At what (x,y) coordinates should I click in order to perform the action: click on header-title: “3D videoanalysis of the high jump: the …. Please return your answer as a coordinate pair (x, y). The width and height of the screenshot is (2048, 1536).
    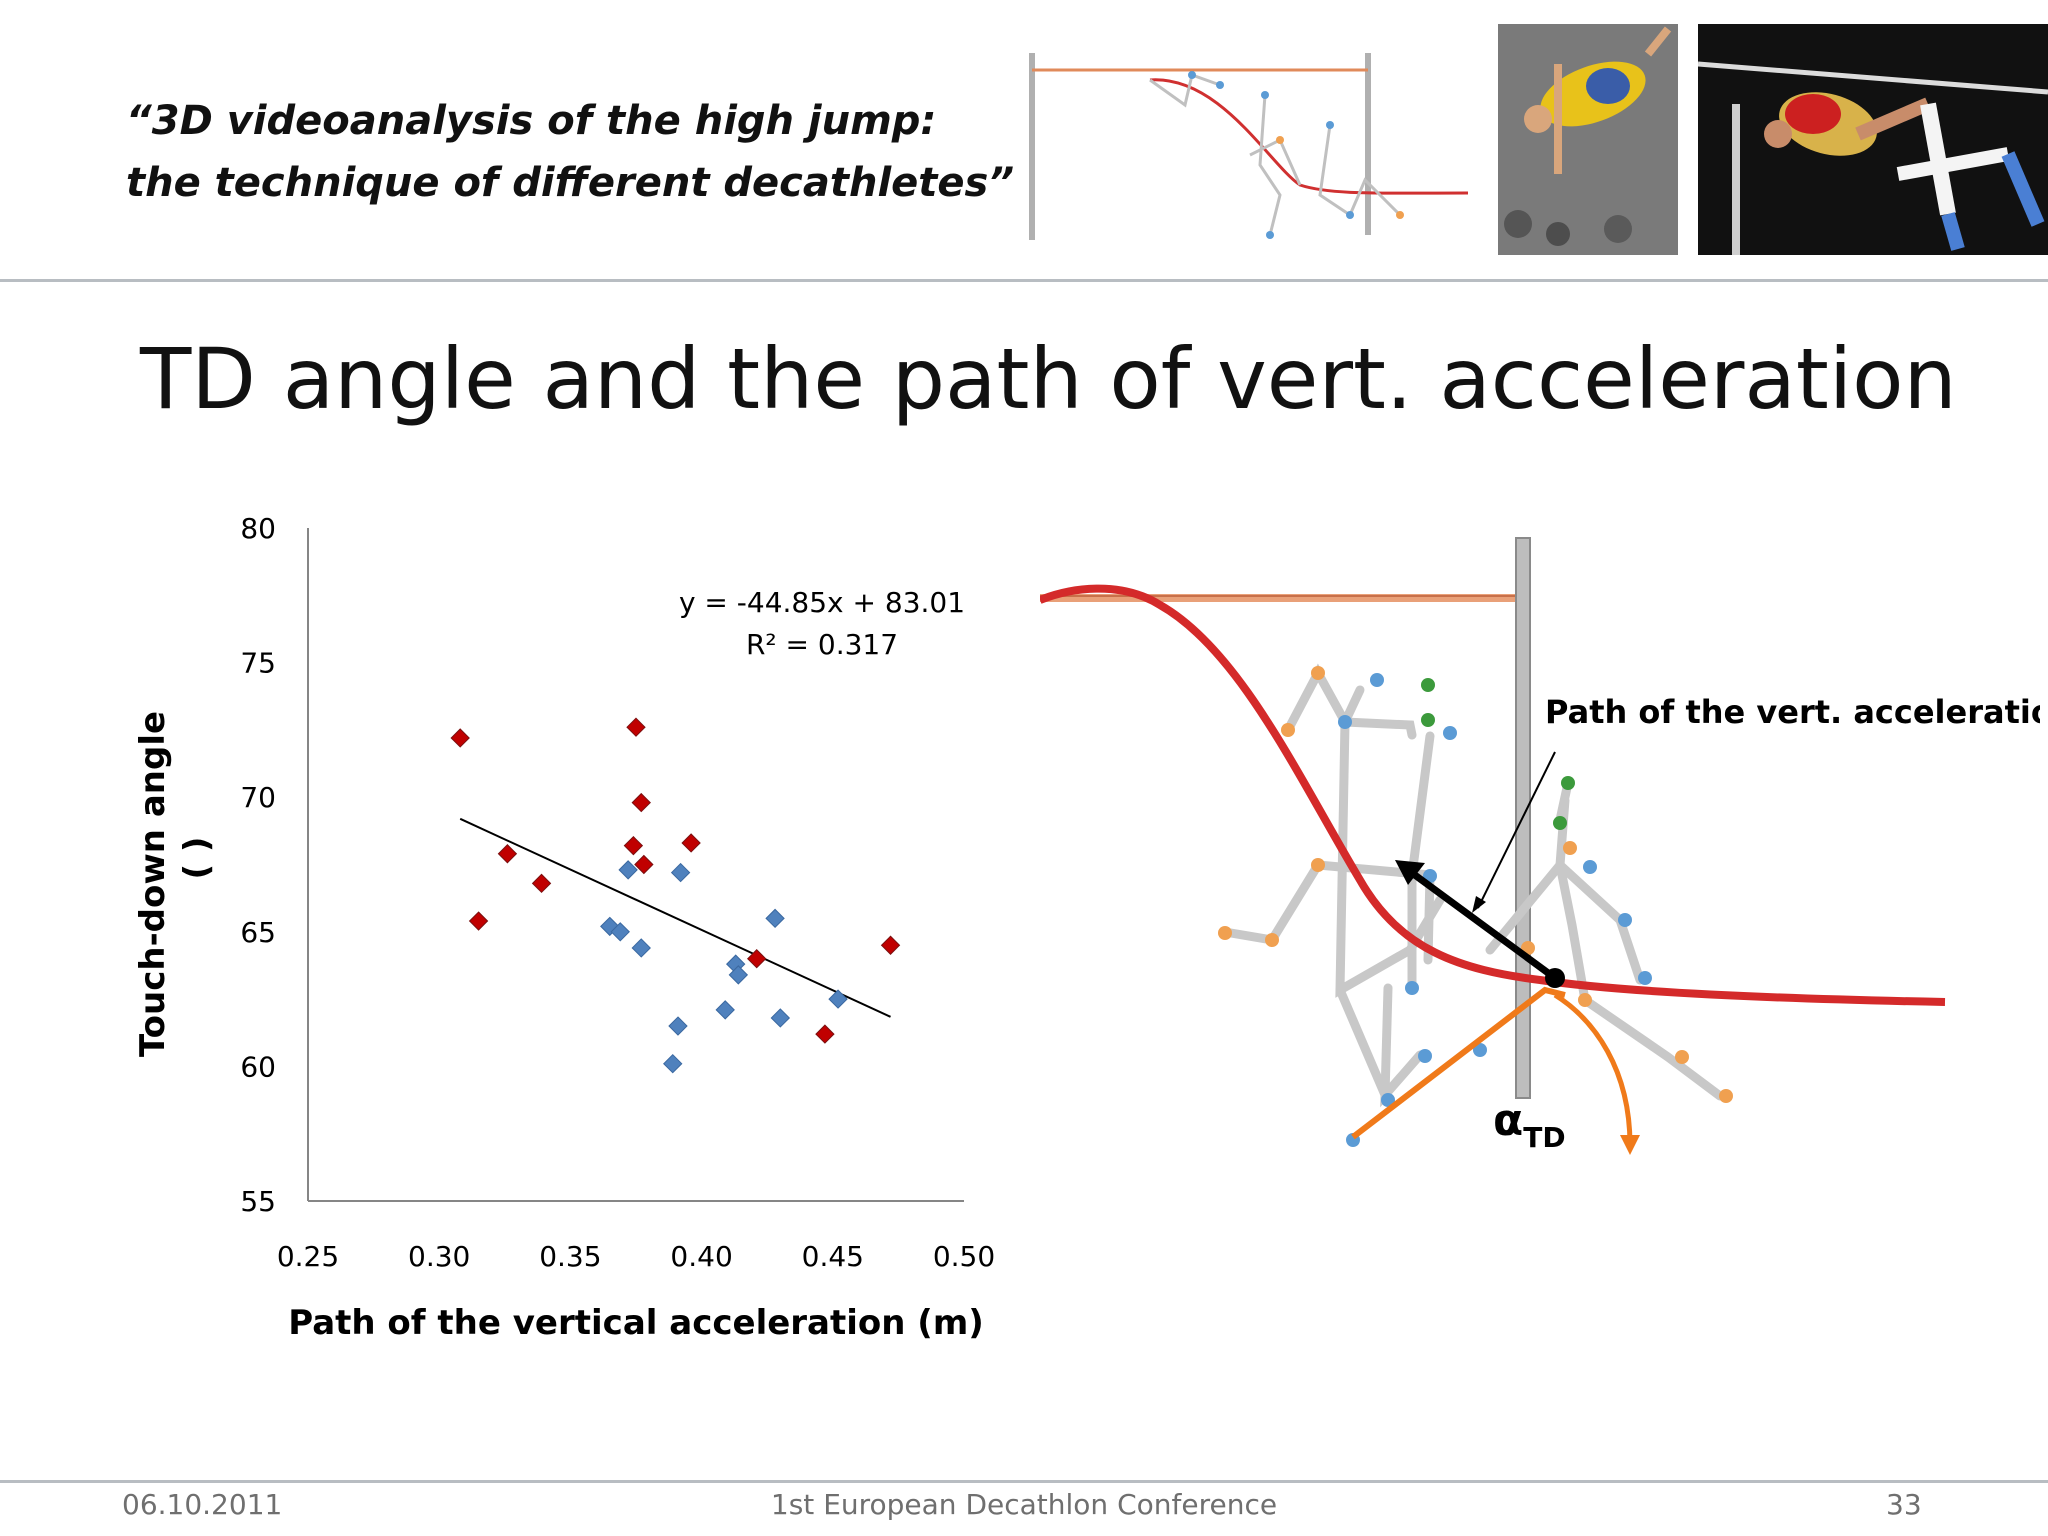
    Looking at the image, I should click on (570, 152).